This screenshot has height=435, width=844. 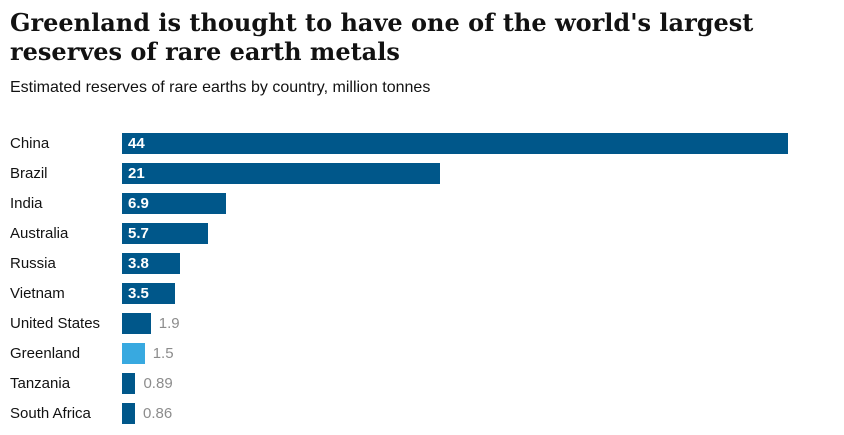 I want to click on bar-value: 1.5, so click(x=163, y=354).